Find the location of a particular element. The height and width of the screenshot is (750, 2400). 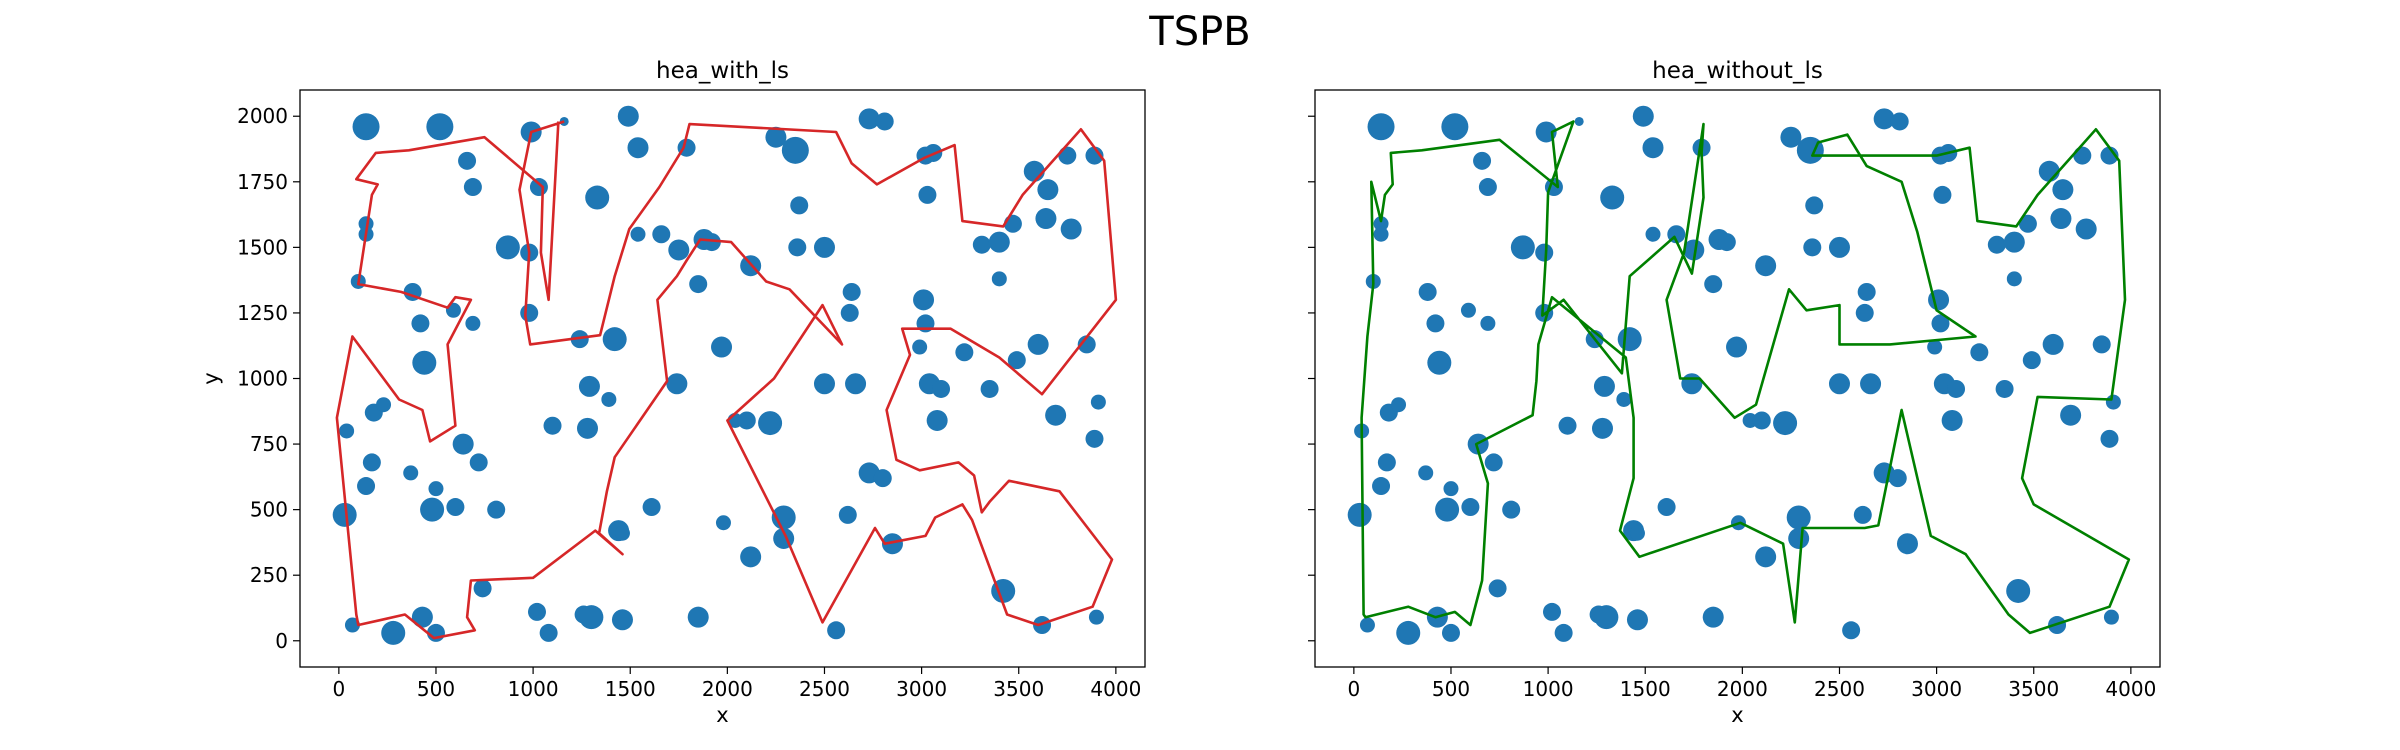

y-tick-label: 1500 is located at coordinates (262, 247).